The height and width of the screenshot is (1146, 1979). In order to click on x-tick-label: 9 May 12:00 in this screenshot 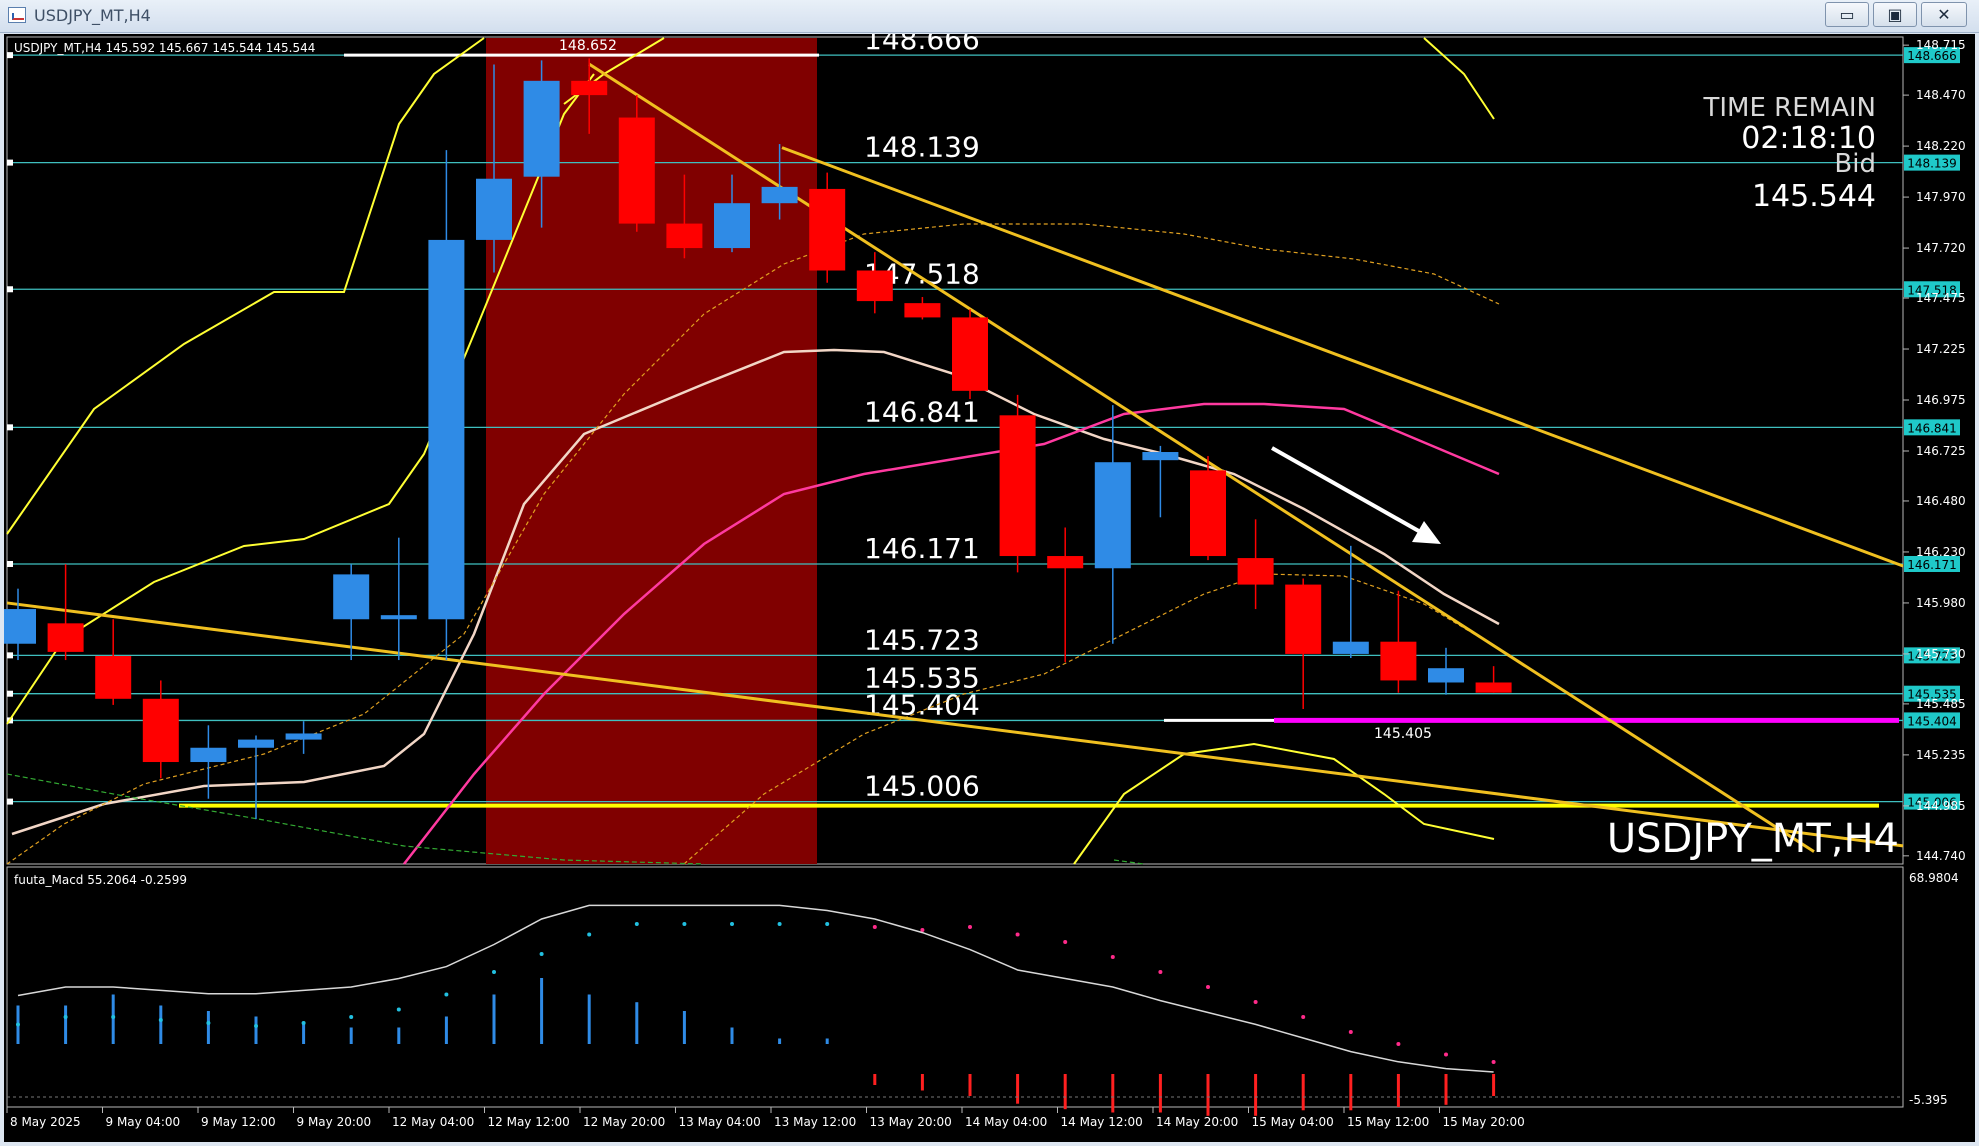, I will do `click(238, 1122)`.